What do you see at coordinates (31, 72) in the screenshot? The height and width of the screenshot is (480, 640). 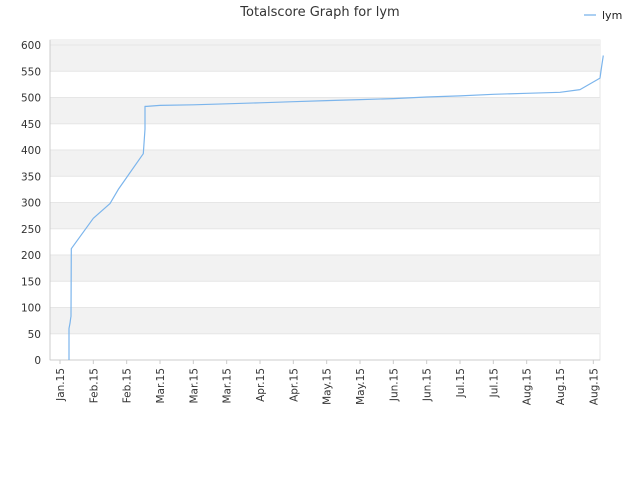 I see `y-tick-label: 550` at bounding box center [31, 72].